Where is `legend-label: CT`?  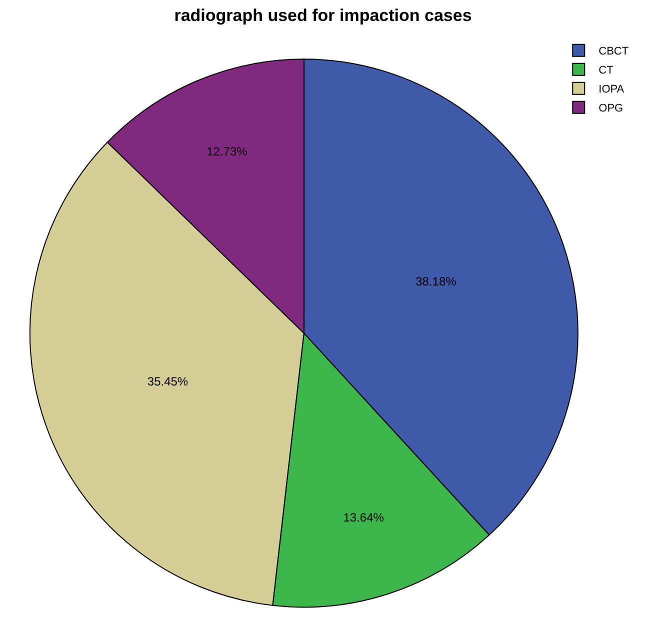 legend-label: CT is located at coordinates (606, 70).